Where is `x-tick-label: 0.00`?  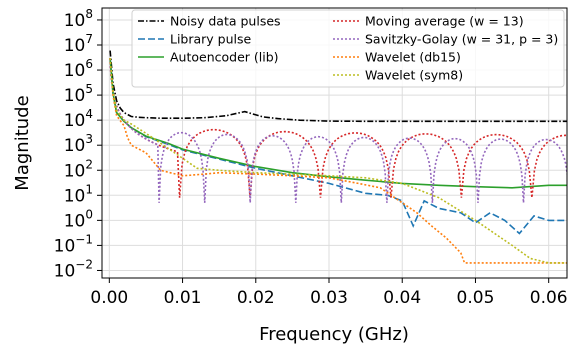
x-tick-label: 0.00 is located at coordinates (109, 298).